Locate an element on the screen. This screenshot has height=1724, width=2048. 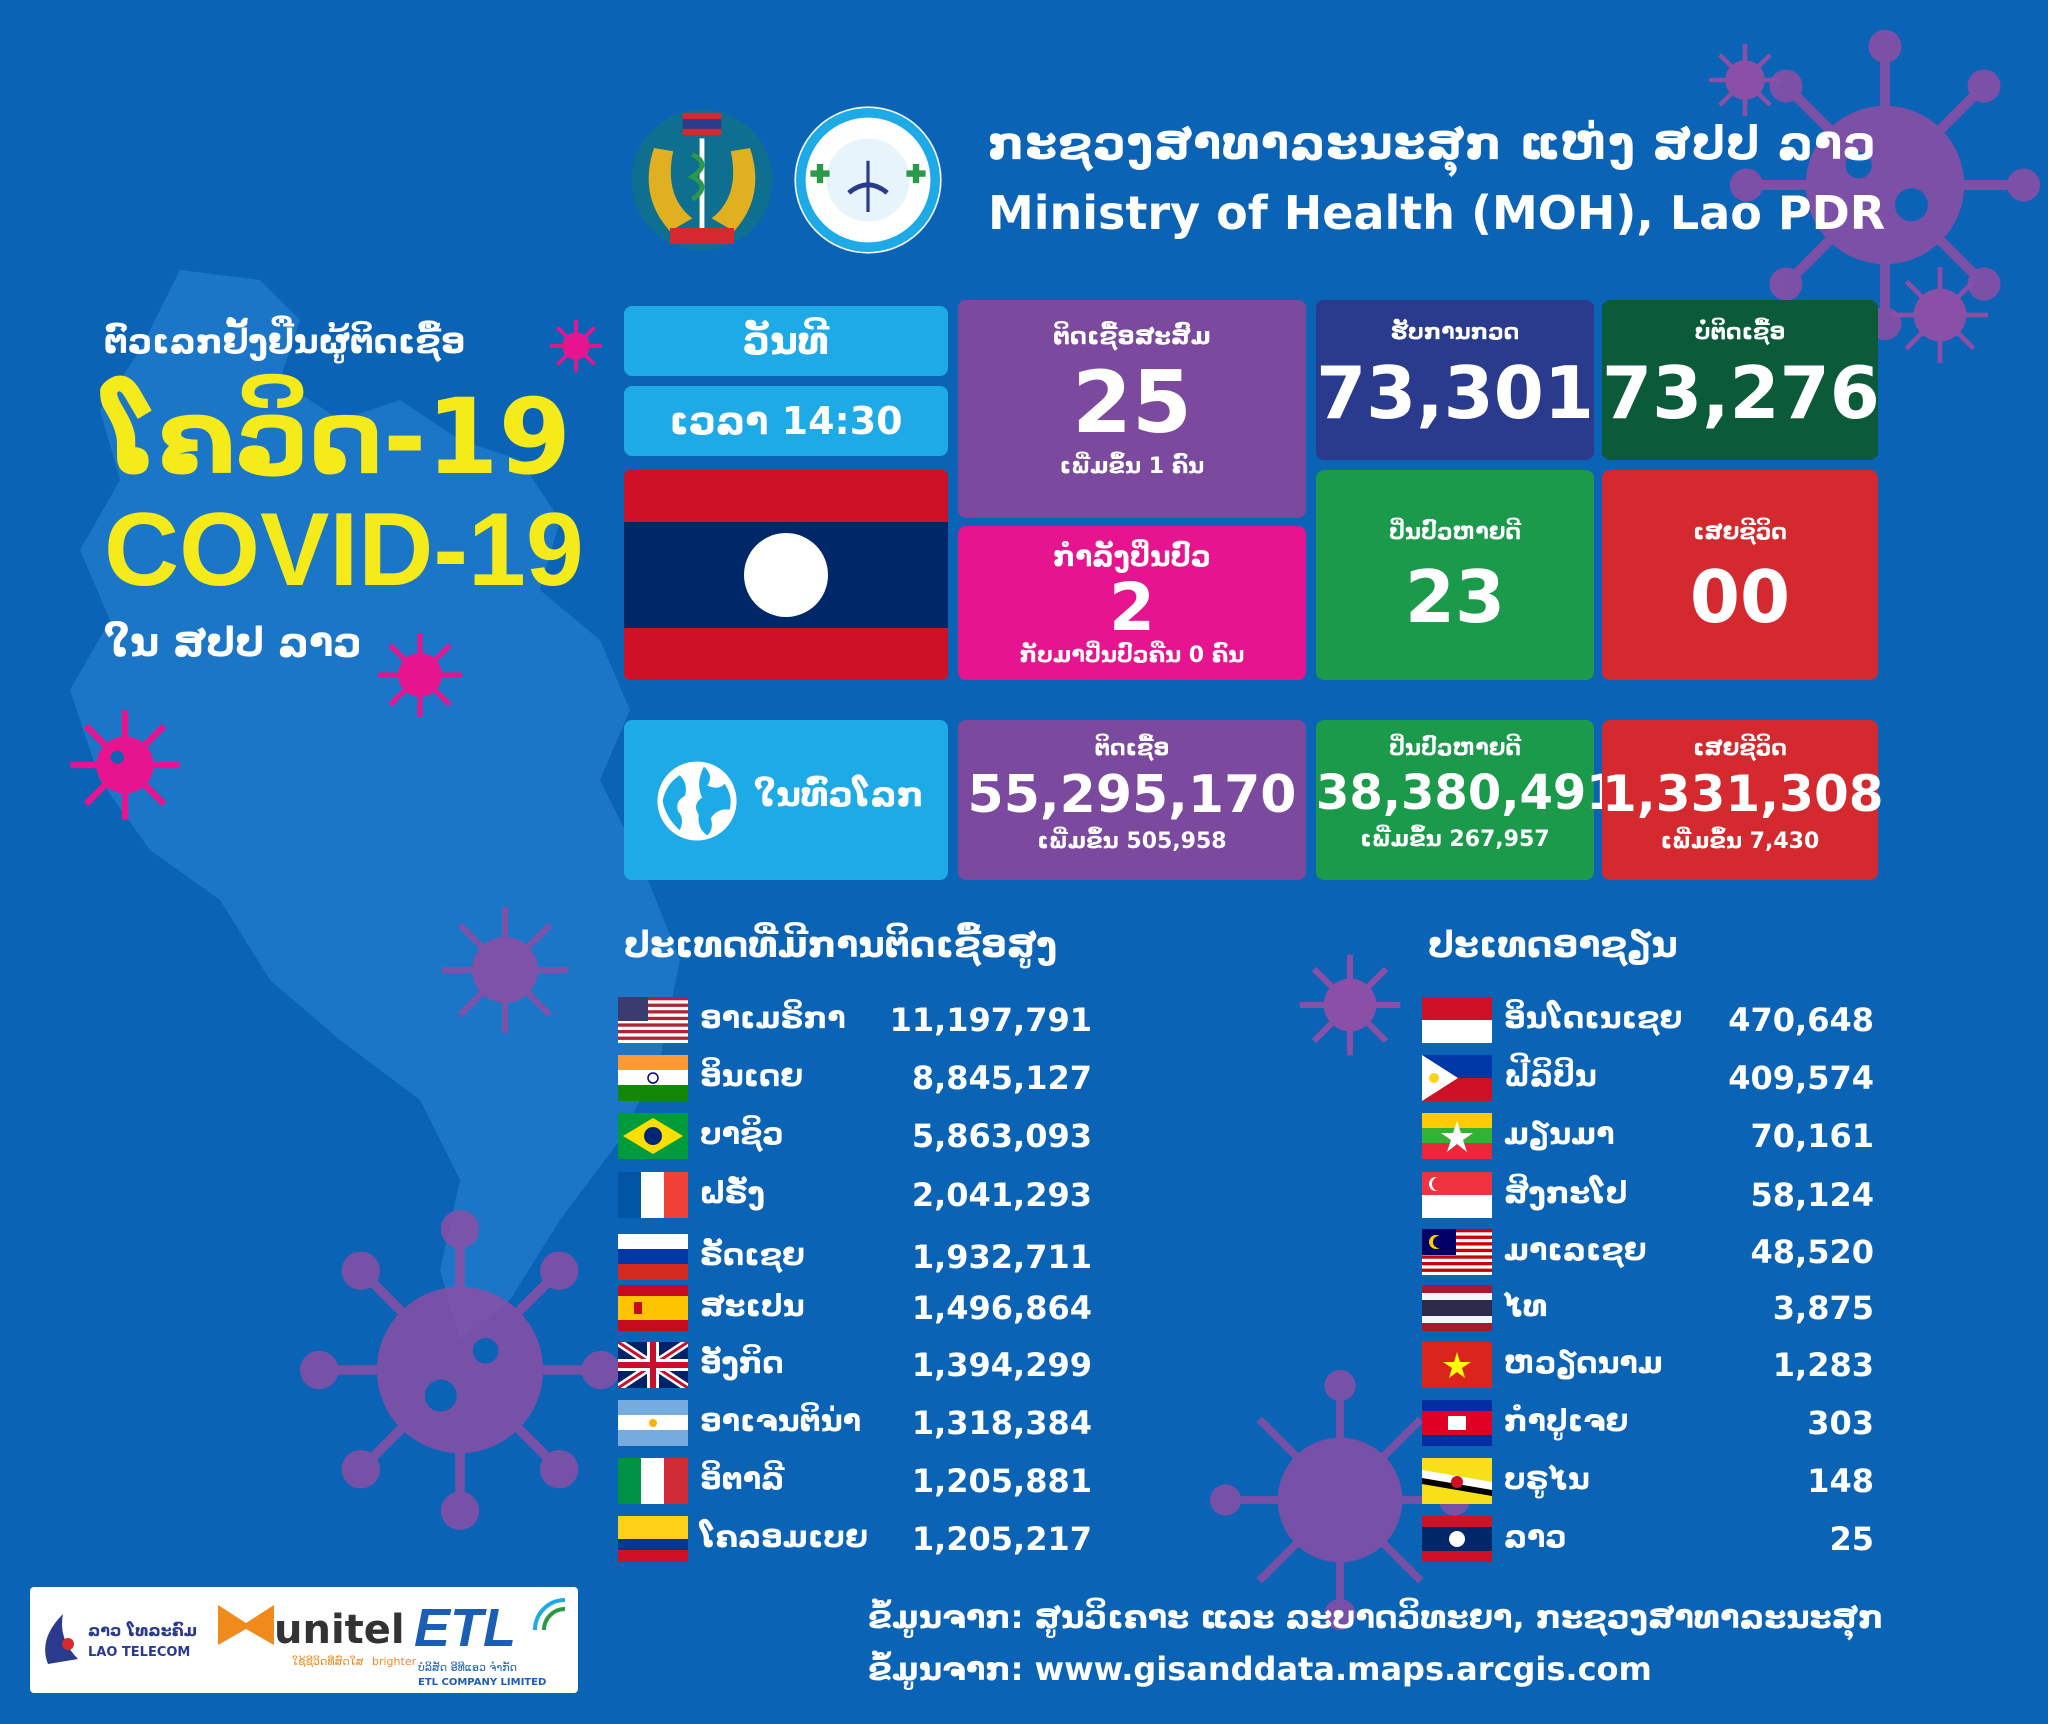
country-cases: 1,932,711 is located at coordinates (1001, 1257).